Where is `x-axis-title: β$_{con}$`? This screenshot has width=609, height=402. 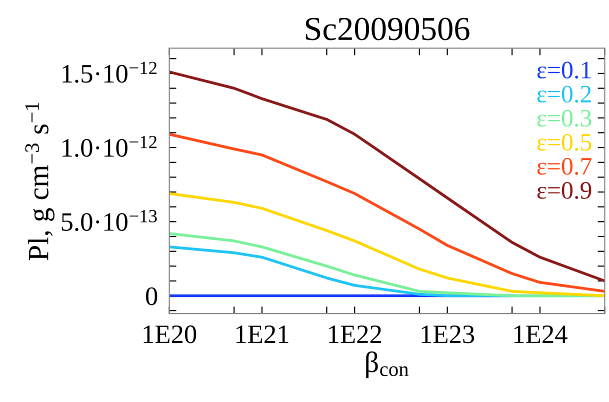
x-axis-title: β$_{con}$ is located at coordinates (387, 364).